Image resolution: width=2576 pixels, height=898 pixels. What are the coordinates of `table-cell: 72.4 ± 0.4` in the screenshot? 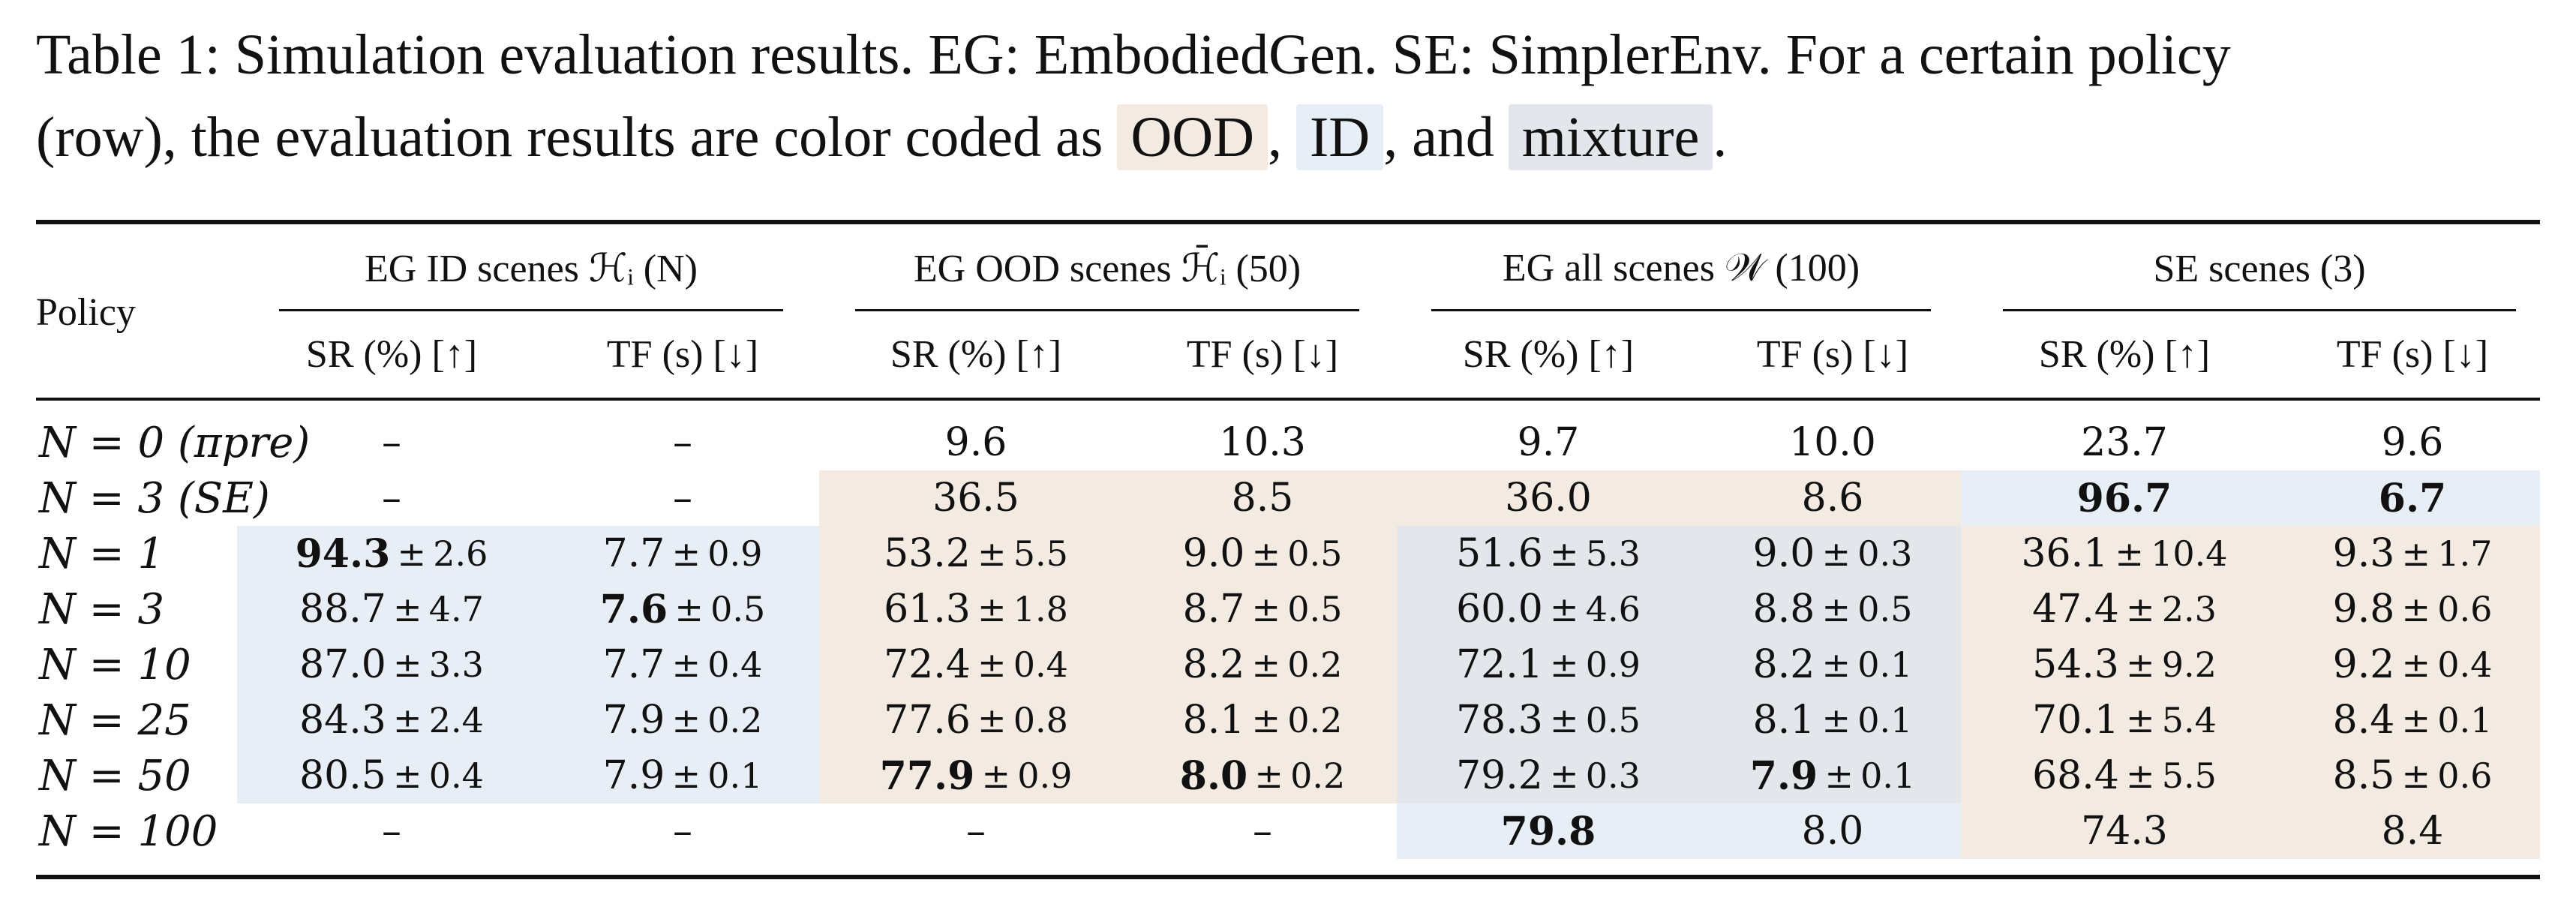 It's located at (976, 664).